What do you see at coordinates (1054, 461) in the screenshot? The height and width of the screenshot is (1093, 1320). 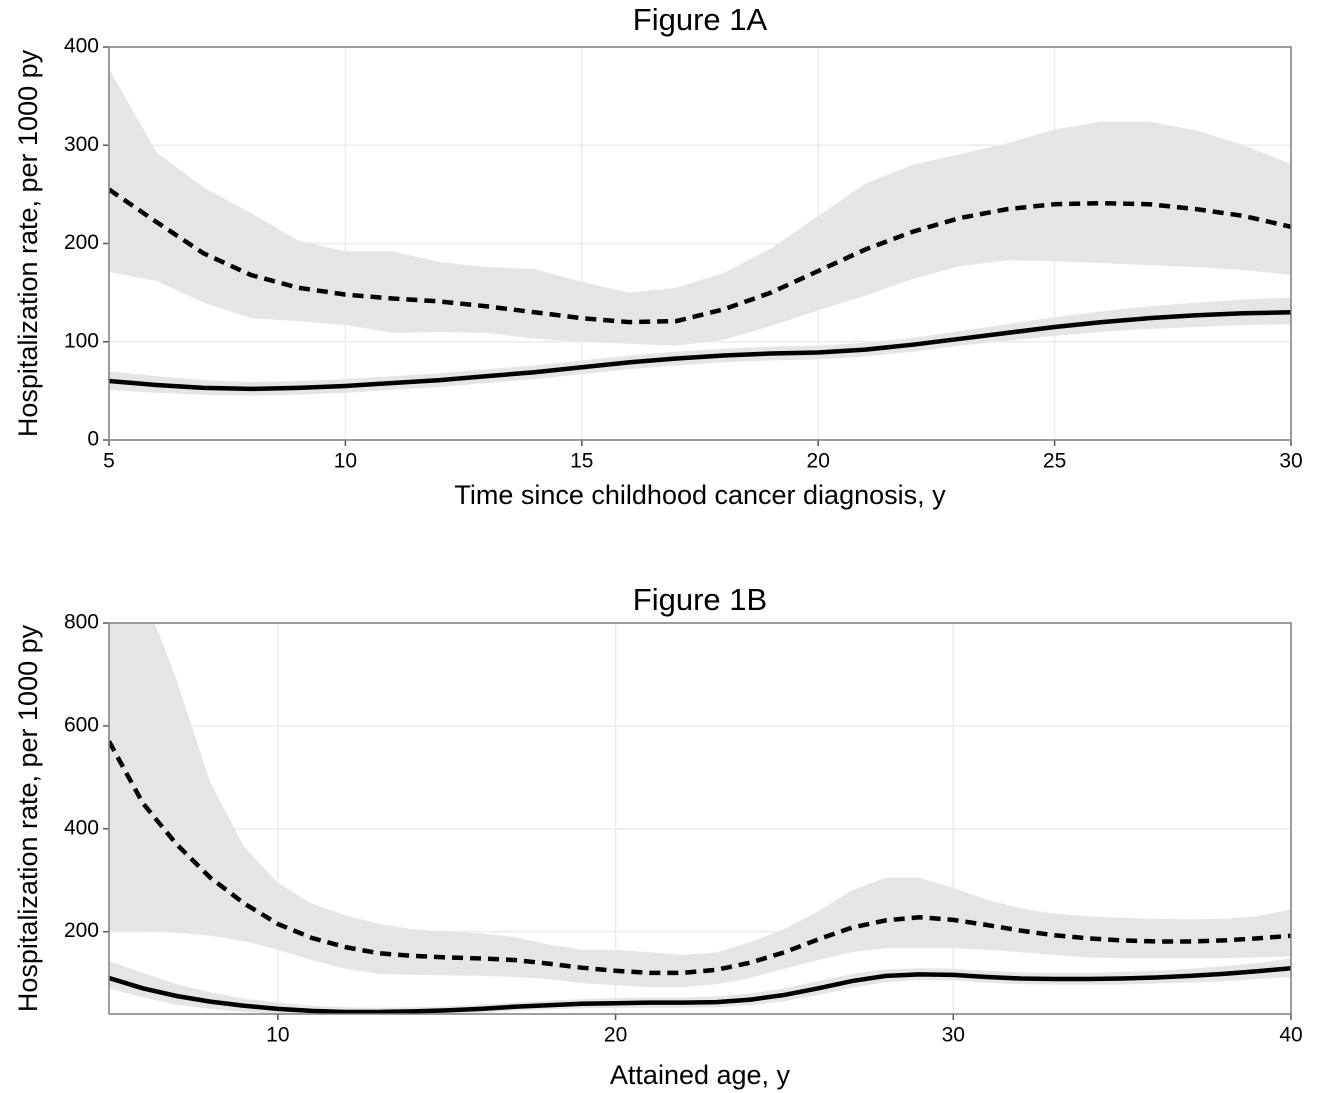 I see `x-tick-label: 25` at bounding box center [1054, 461].